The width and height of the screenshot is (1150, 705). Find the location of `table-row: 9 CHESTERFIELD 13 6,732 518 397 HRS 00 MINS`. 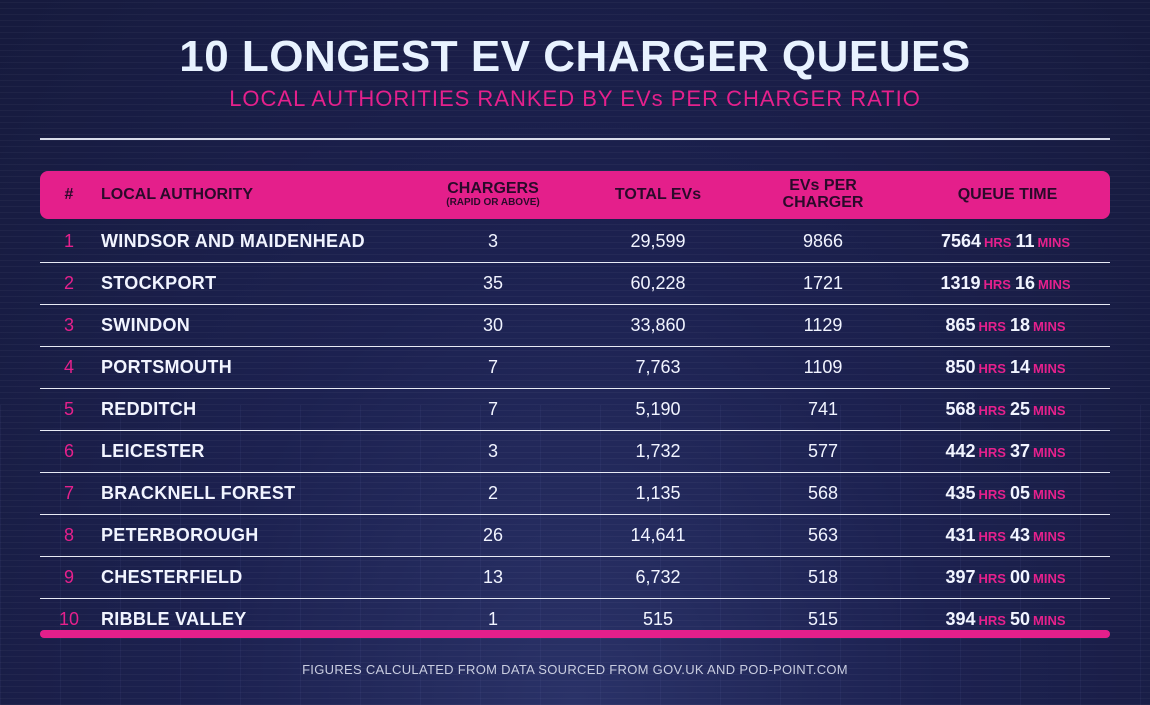

table-row: 9 CHESTERFIELD 13 6,732 518 397 HRS 00 MINS is located at coordinates (575, 578).